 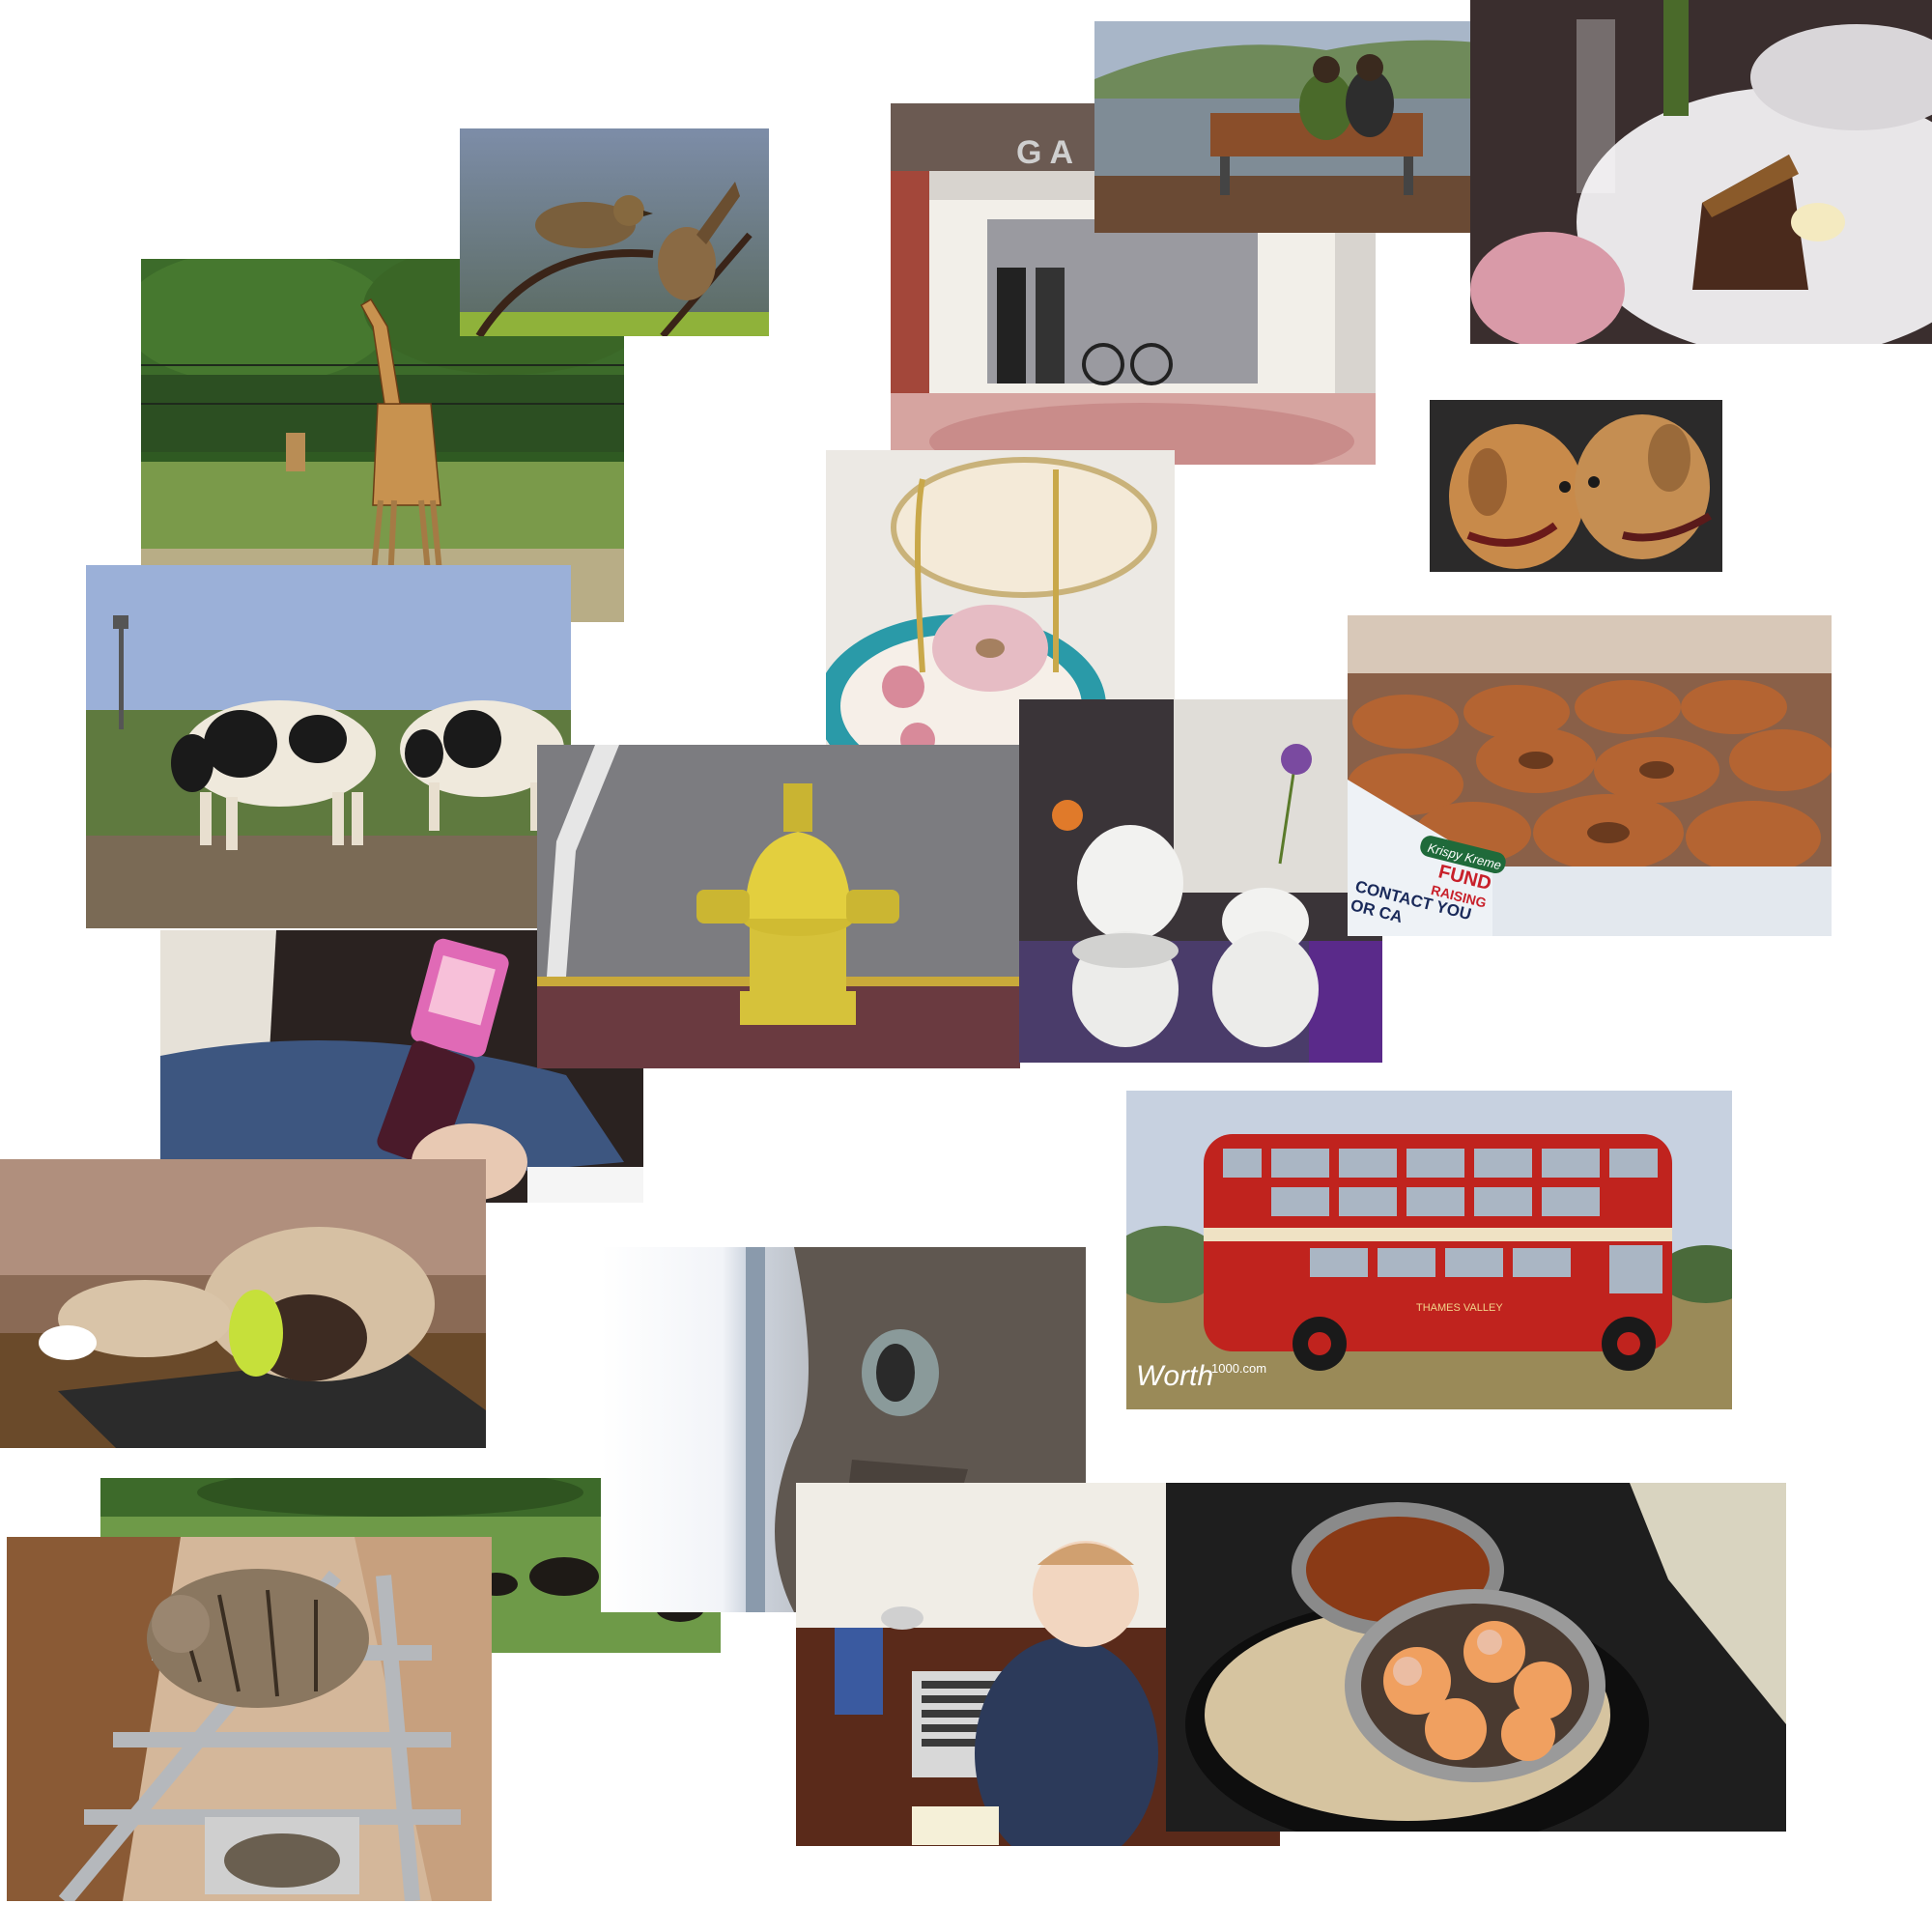 I want to click on bird-icon, so click(x=614, y=232).